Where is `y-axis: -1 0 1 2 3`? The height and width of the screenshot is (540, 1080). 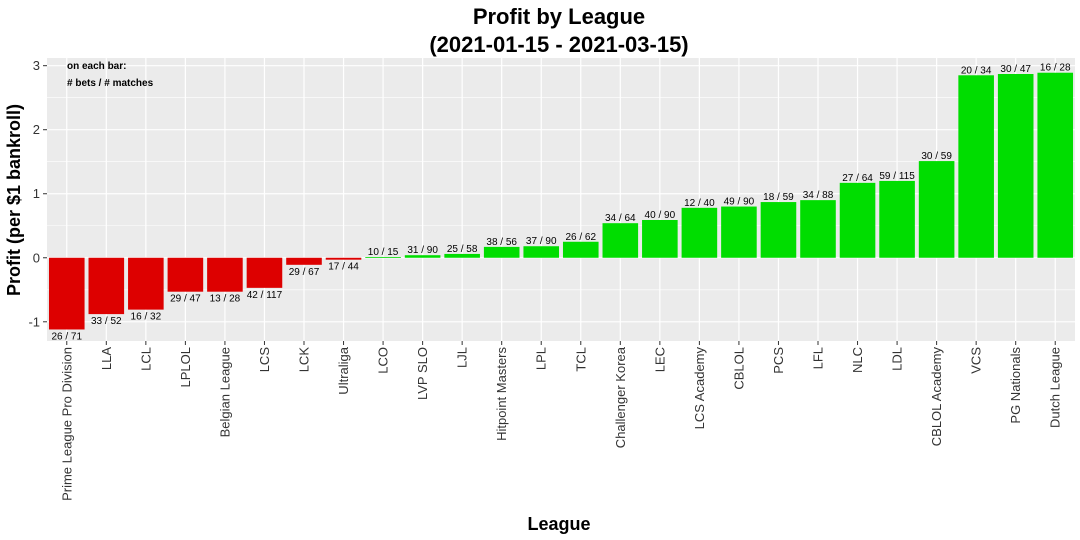 y-axis: -1 0 1 2 3 is located at coordinates (37, 193).